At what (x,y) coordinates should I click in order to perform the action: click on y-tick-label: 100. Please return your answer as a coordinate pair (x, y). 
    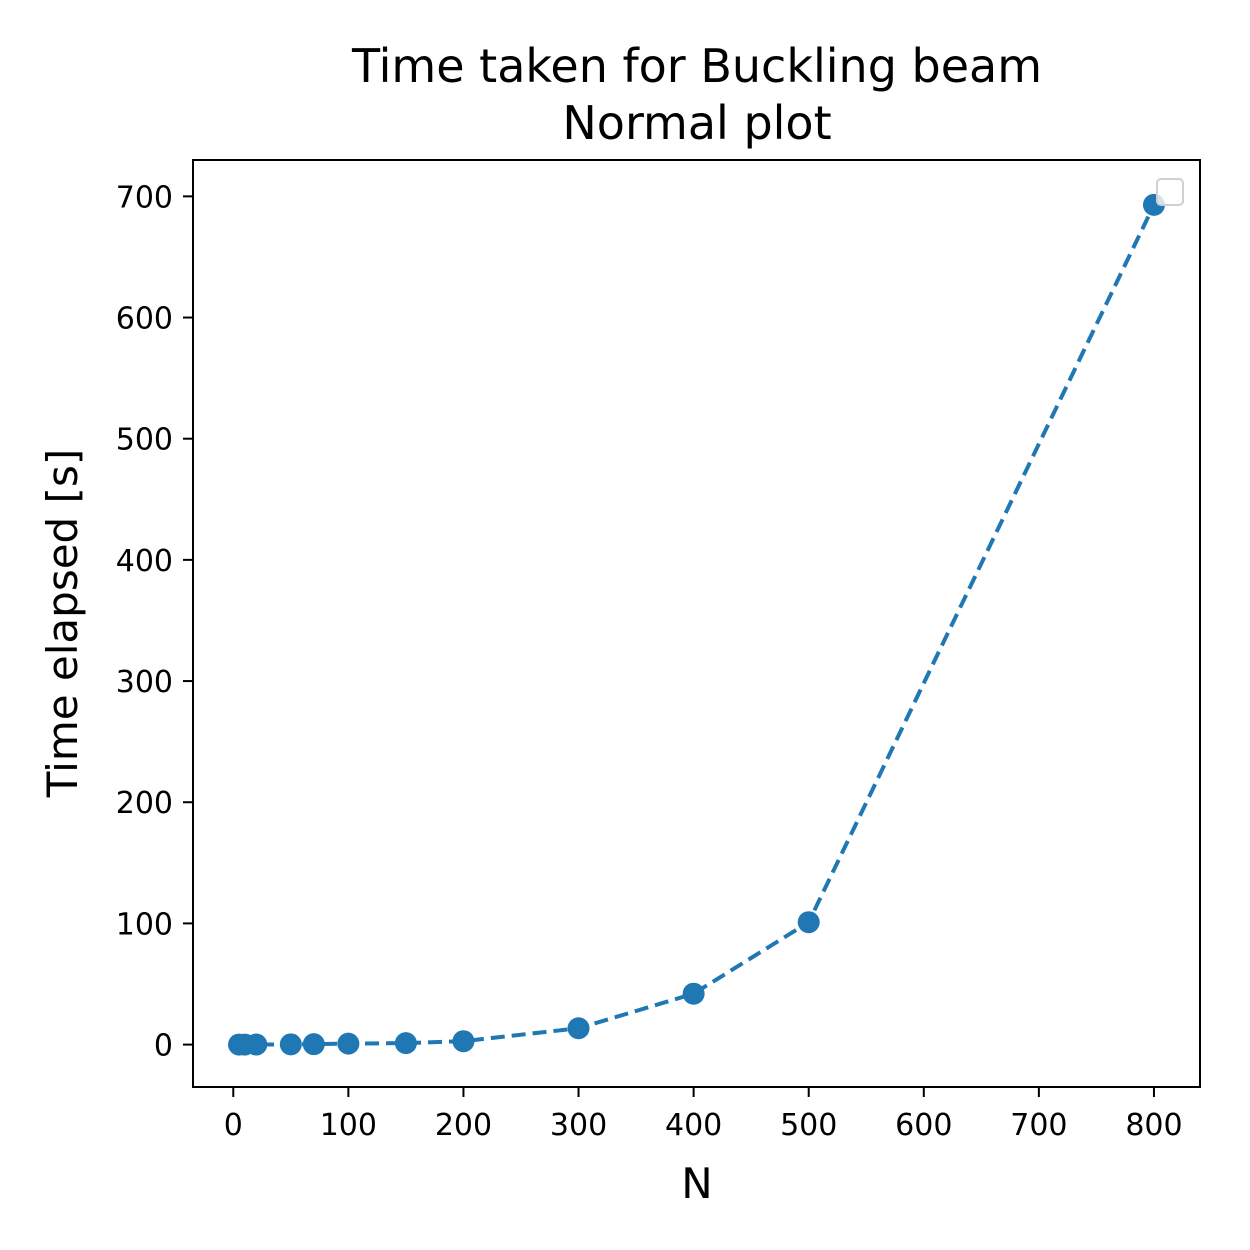
    Looking at the image, I should click on (144, 924).